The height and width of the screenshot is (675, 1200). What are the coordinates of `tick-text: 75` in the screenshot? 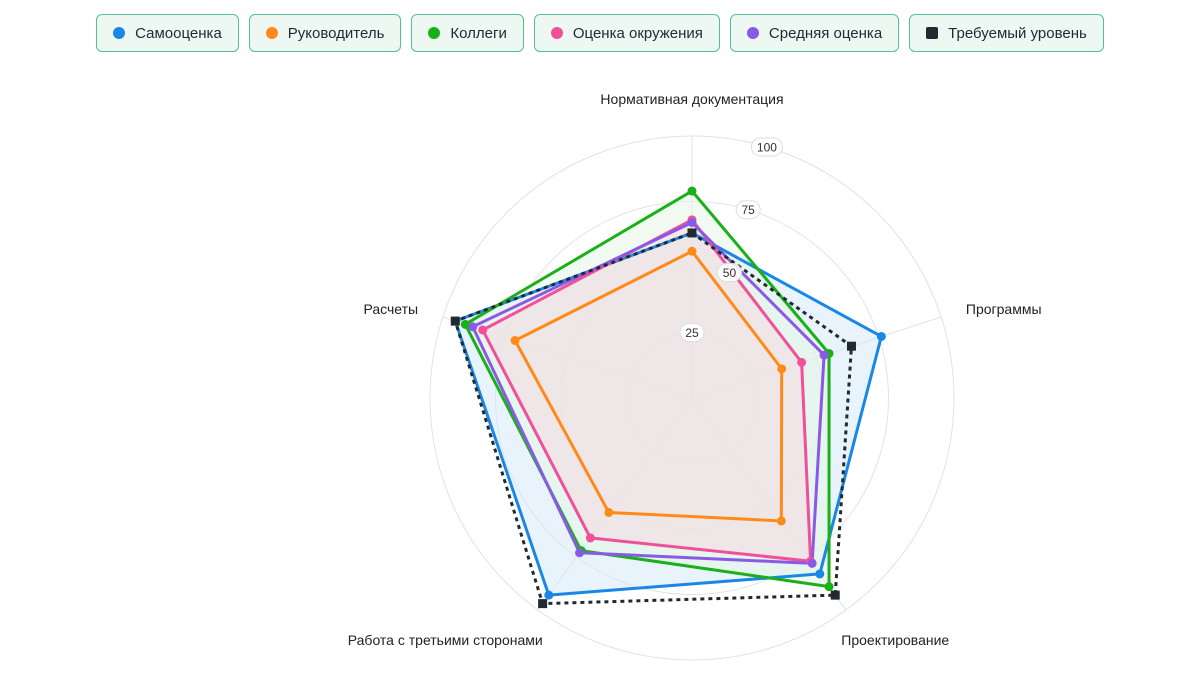 It's located at (749, 210).